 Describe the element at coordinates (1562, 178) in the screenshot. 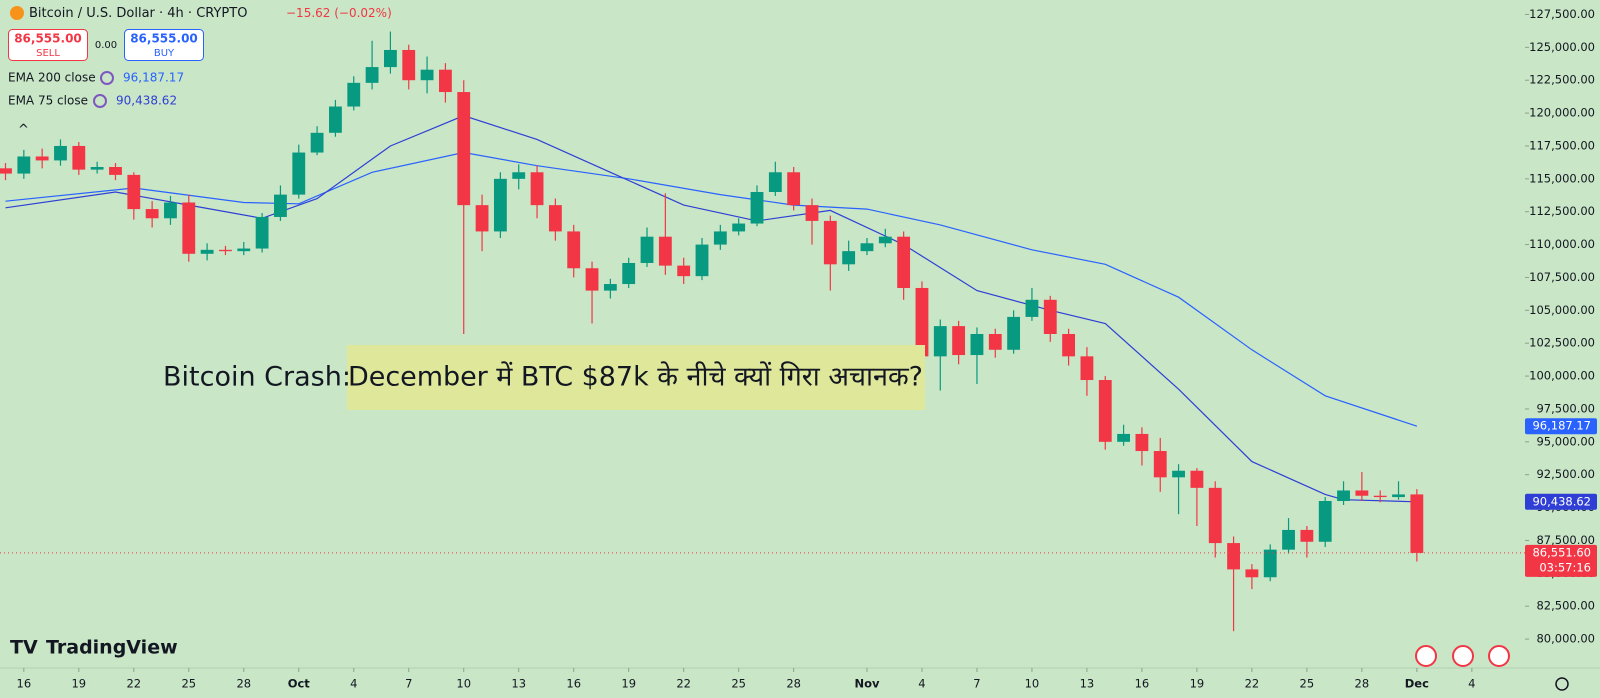

I see `y-tick-label: 115,000.00` at that location.